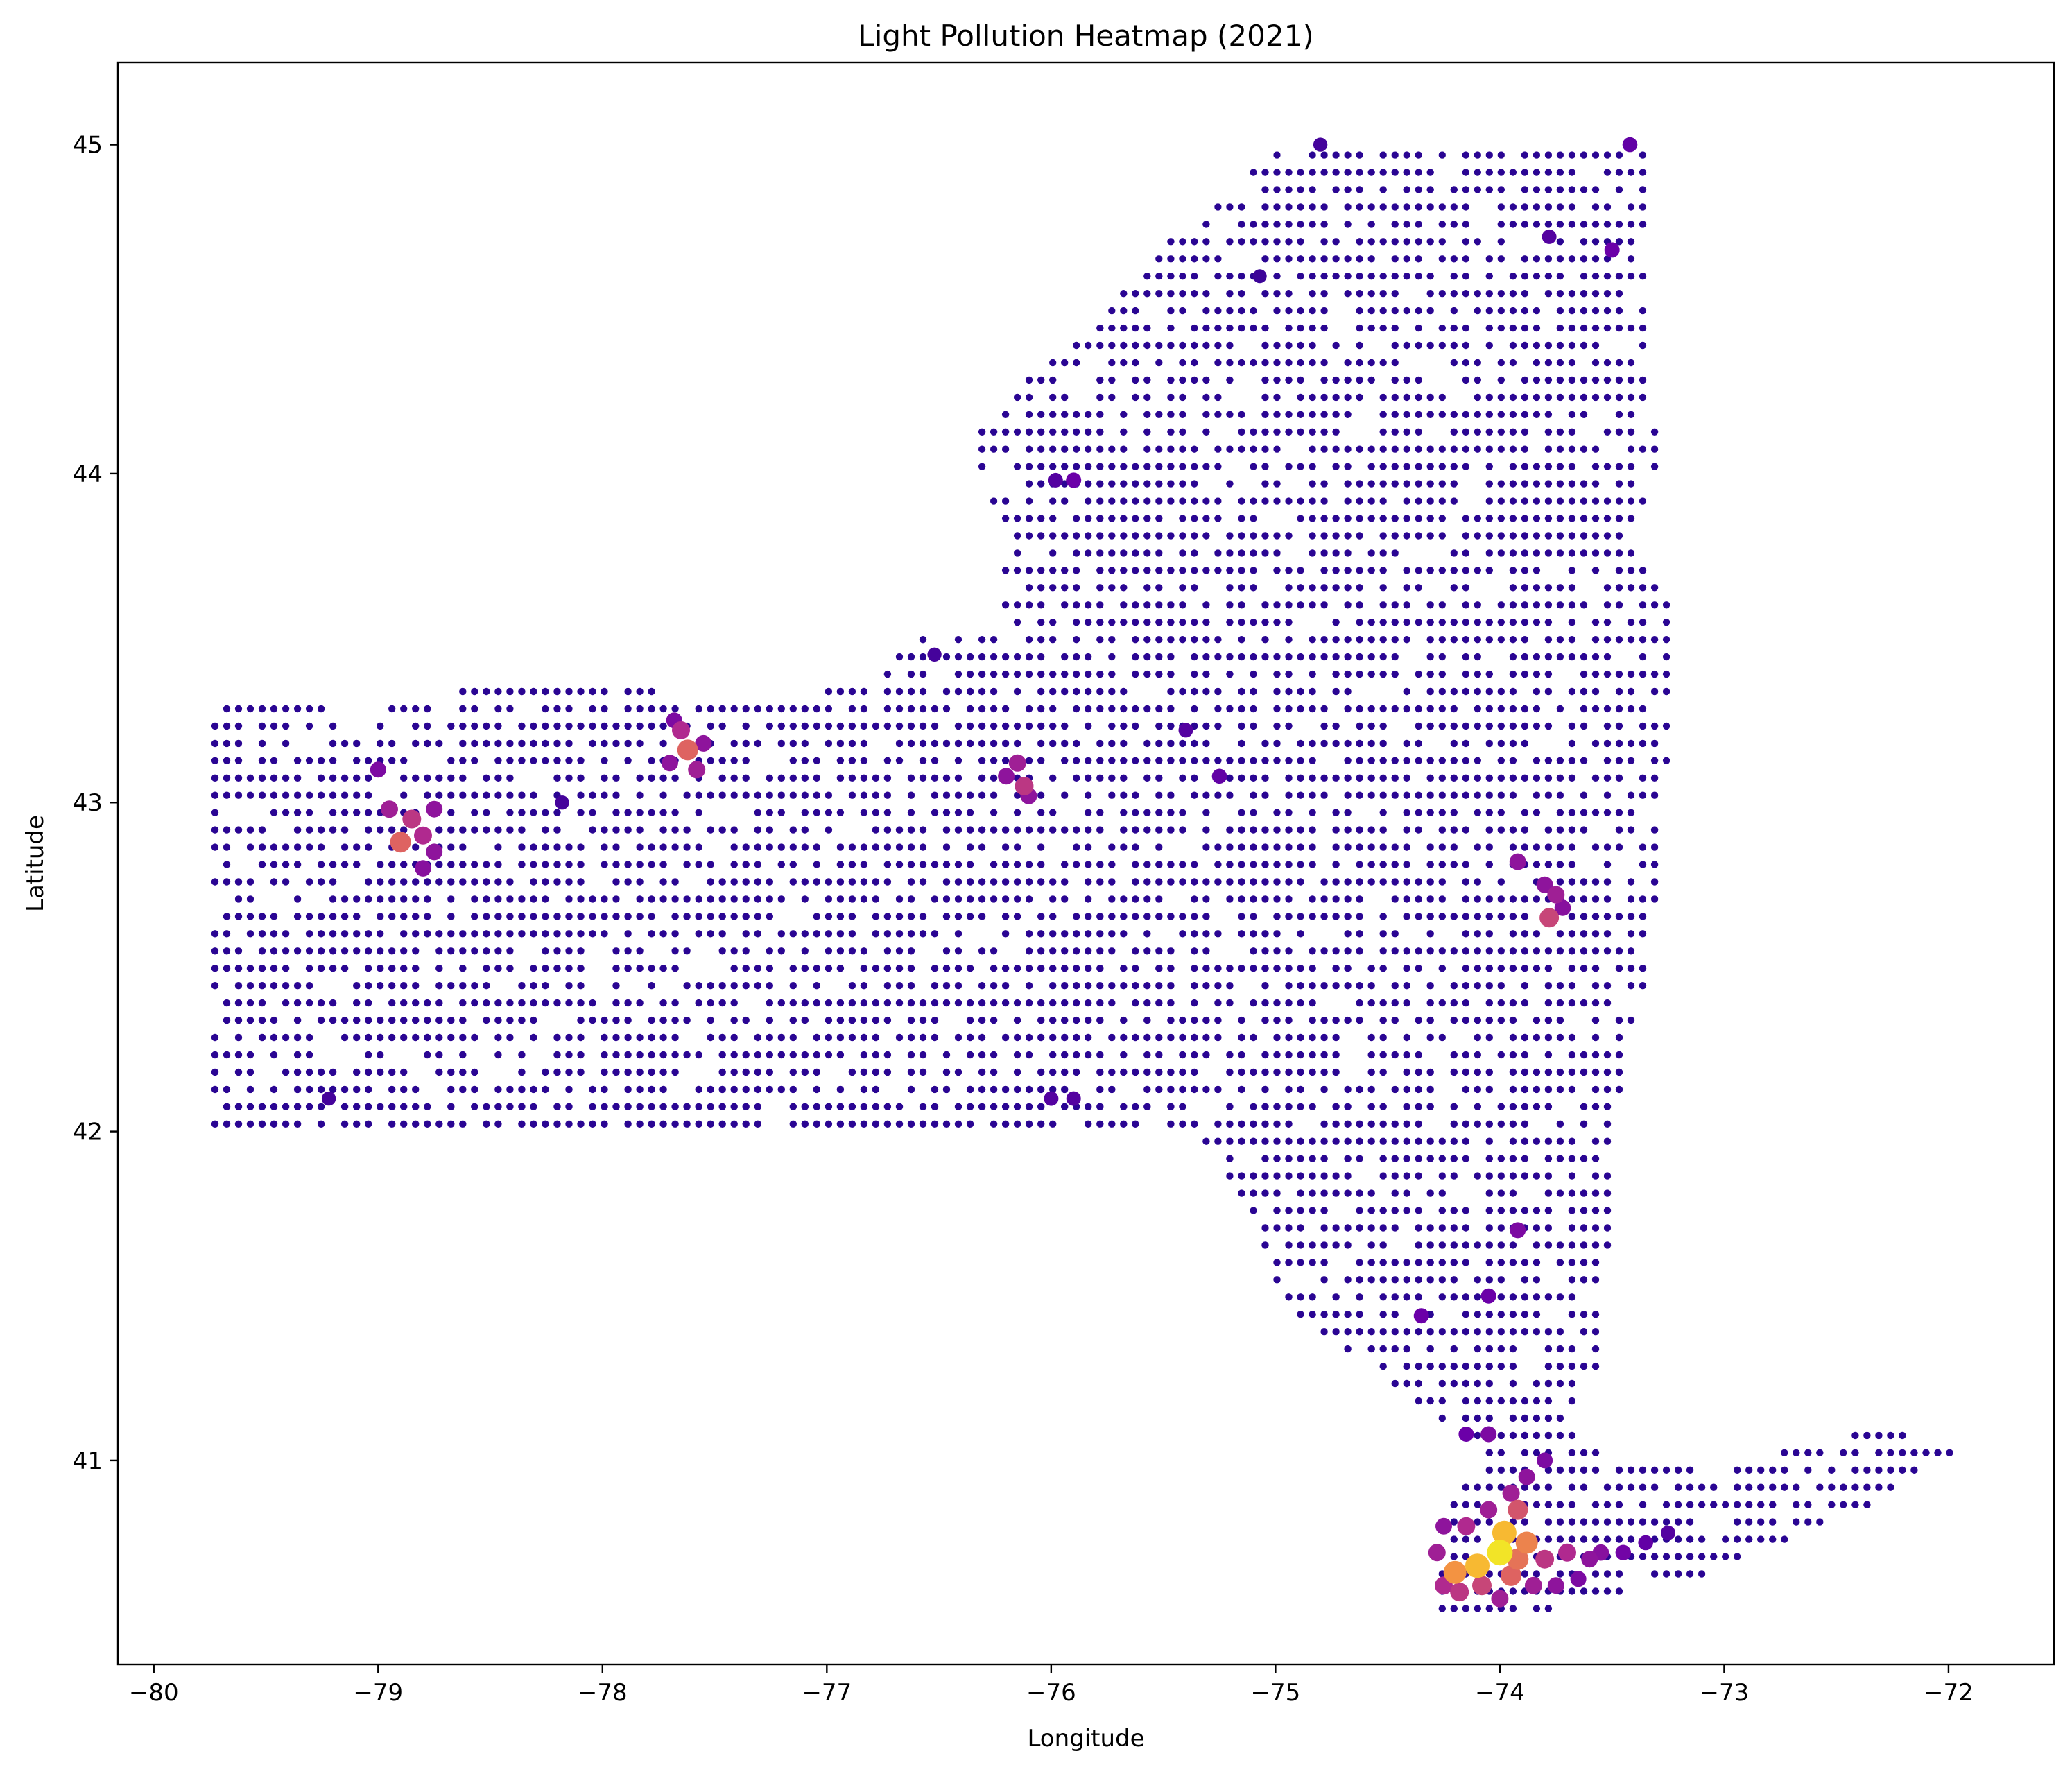  I want to click on grid-point-1905, so click(1182, 1107).